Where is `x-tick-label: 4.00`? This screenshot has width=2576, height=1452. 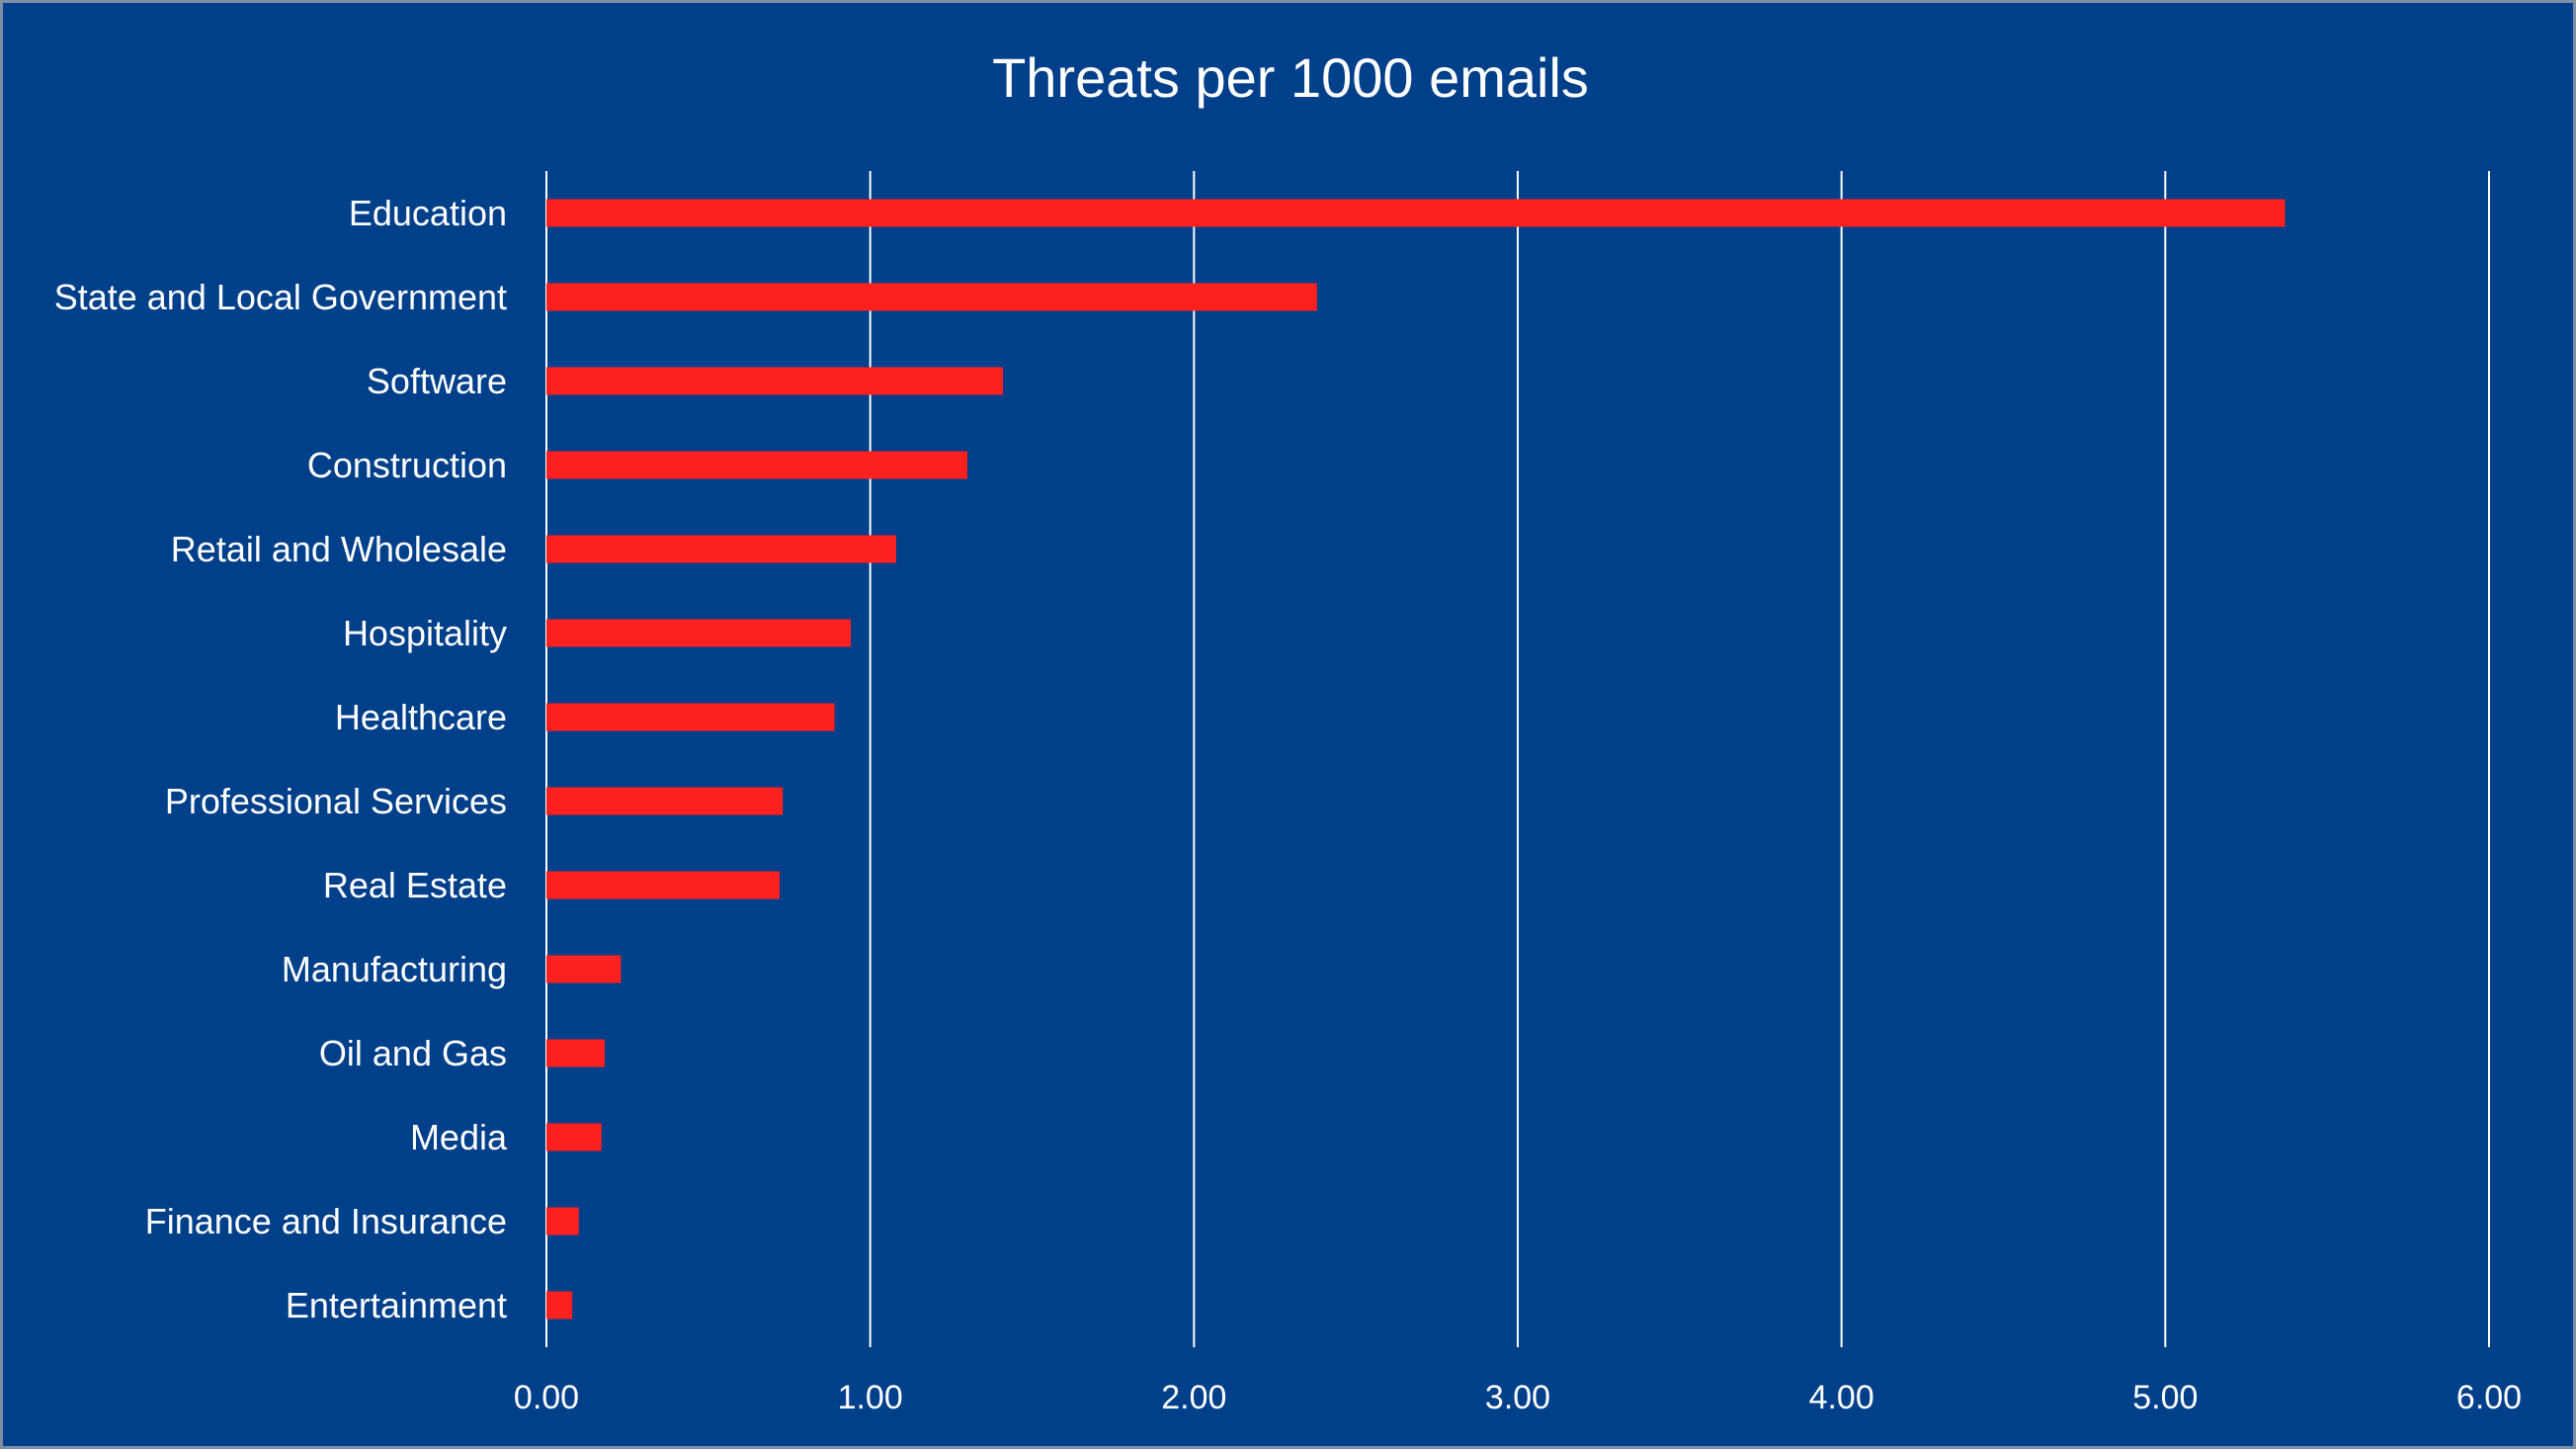
x-tick-label: 4.00 is located at coordinates (1841, 1397).